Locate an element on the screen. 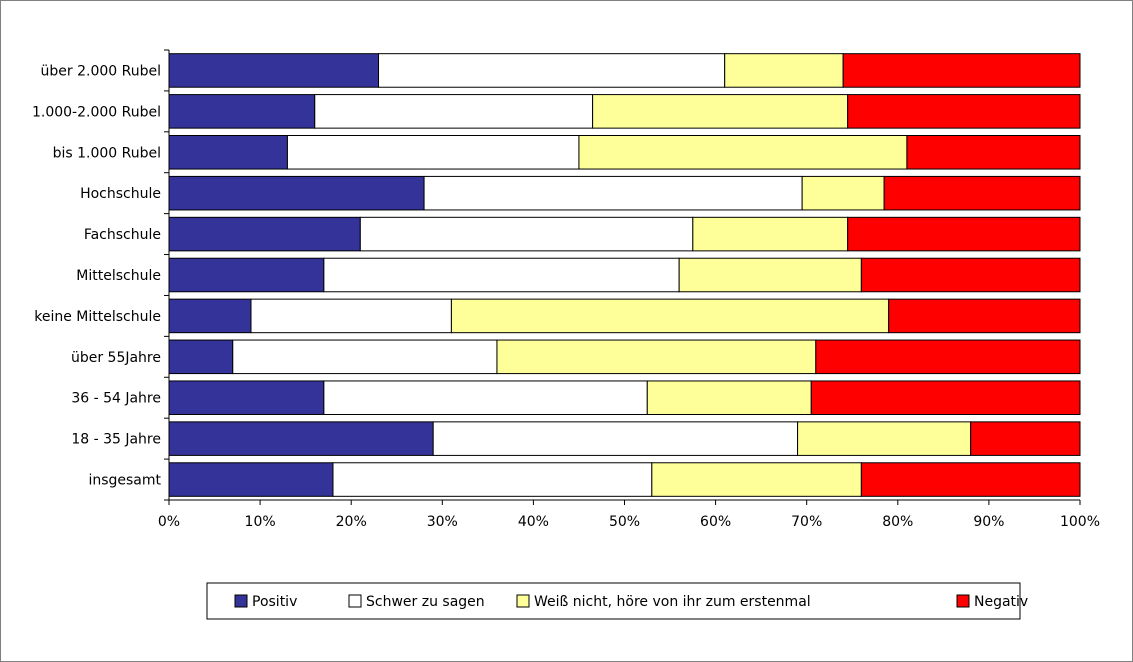  x-tick-label: 70% is located at coordinates (806, 522).